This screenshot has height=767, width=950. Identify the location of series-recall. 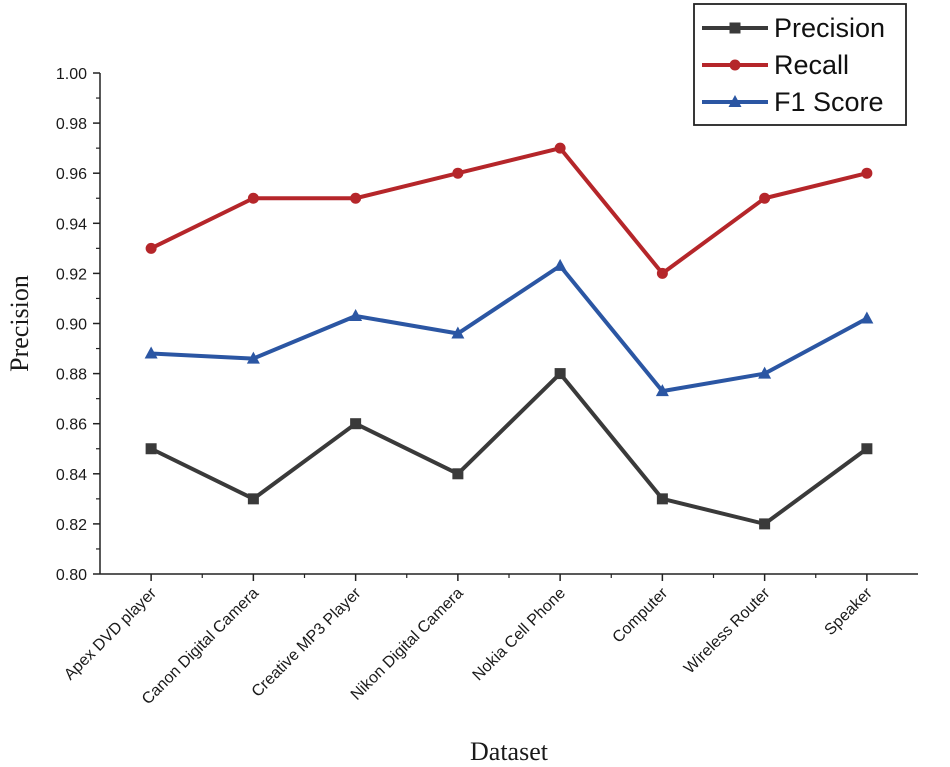
(509, 210).